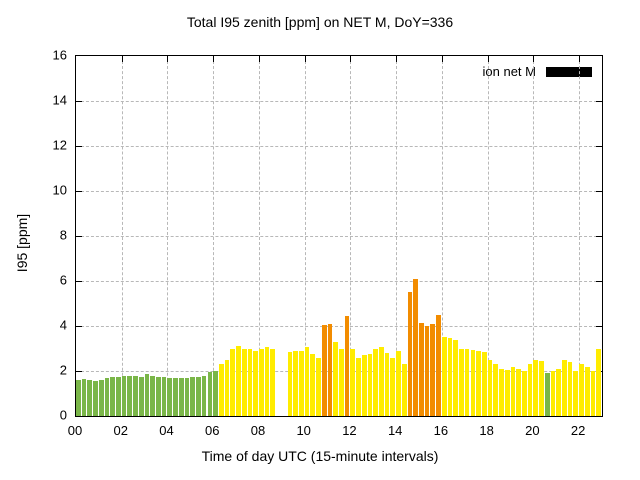  What do you see at coordinates (486, 430) in the screenshot?
I see `x-tick-label: 18` at bounding box center [486, 430].